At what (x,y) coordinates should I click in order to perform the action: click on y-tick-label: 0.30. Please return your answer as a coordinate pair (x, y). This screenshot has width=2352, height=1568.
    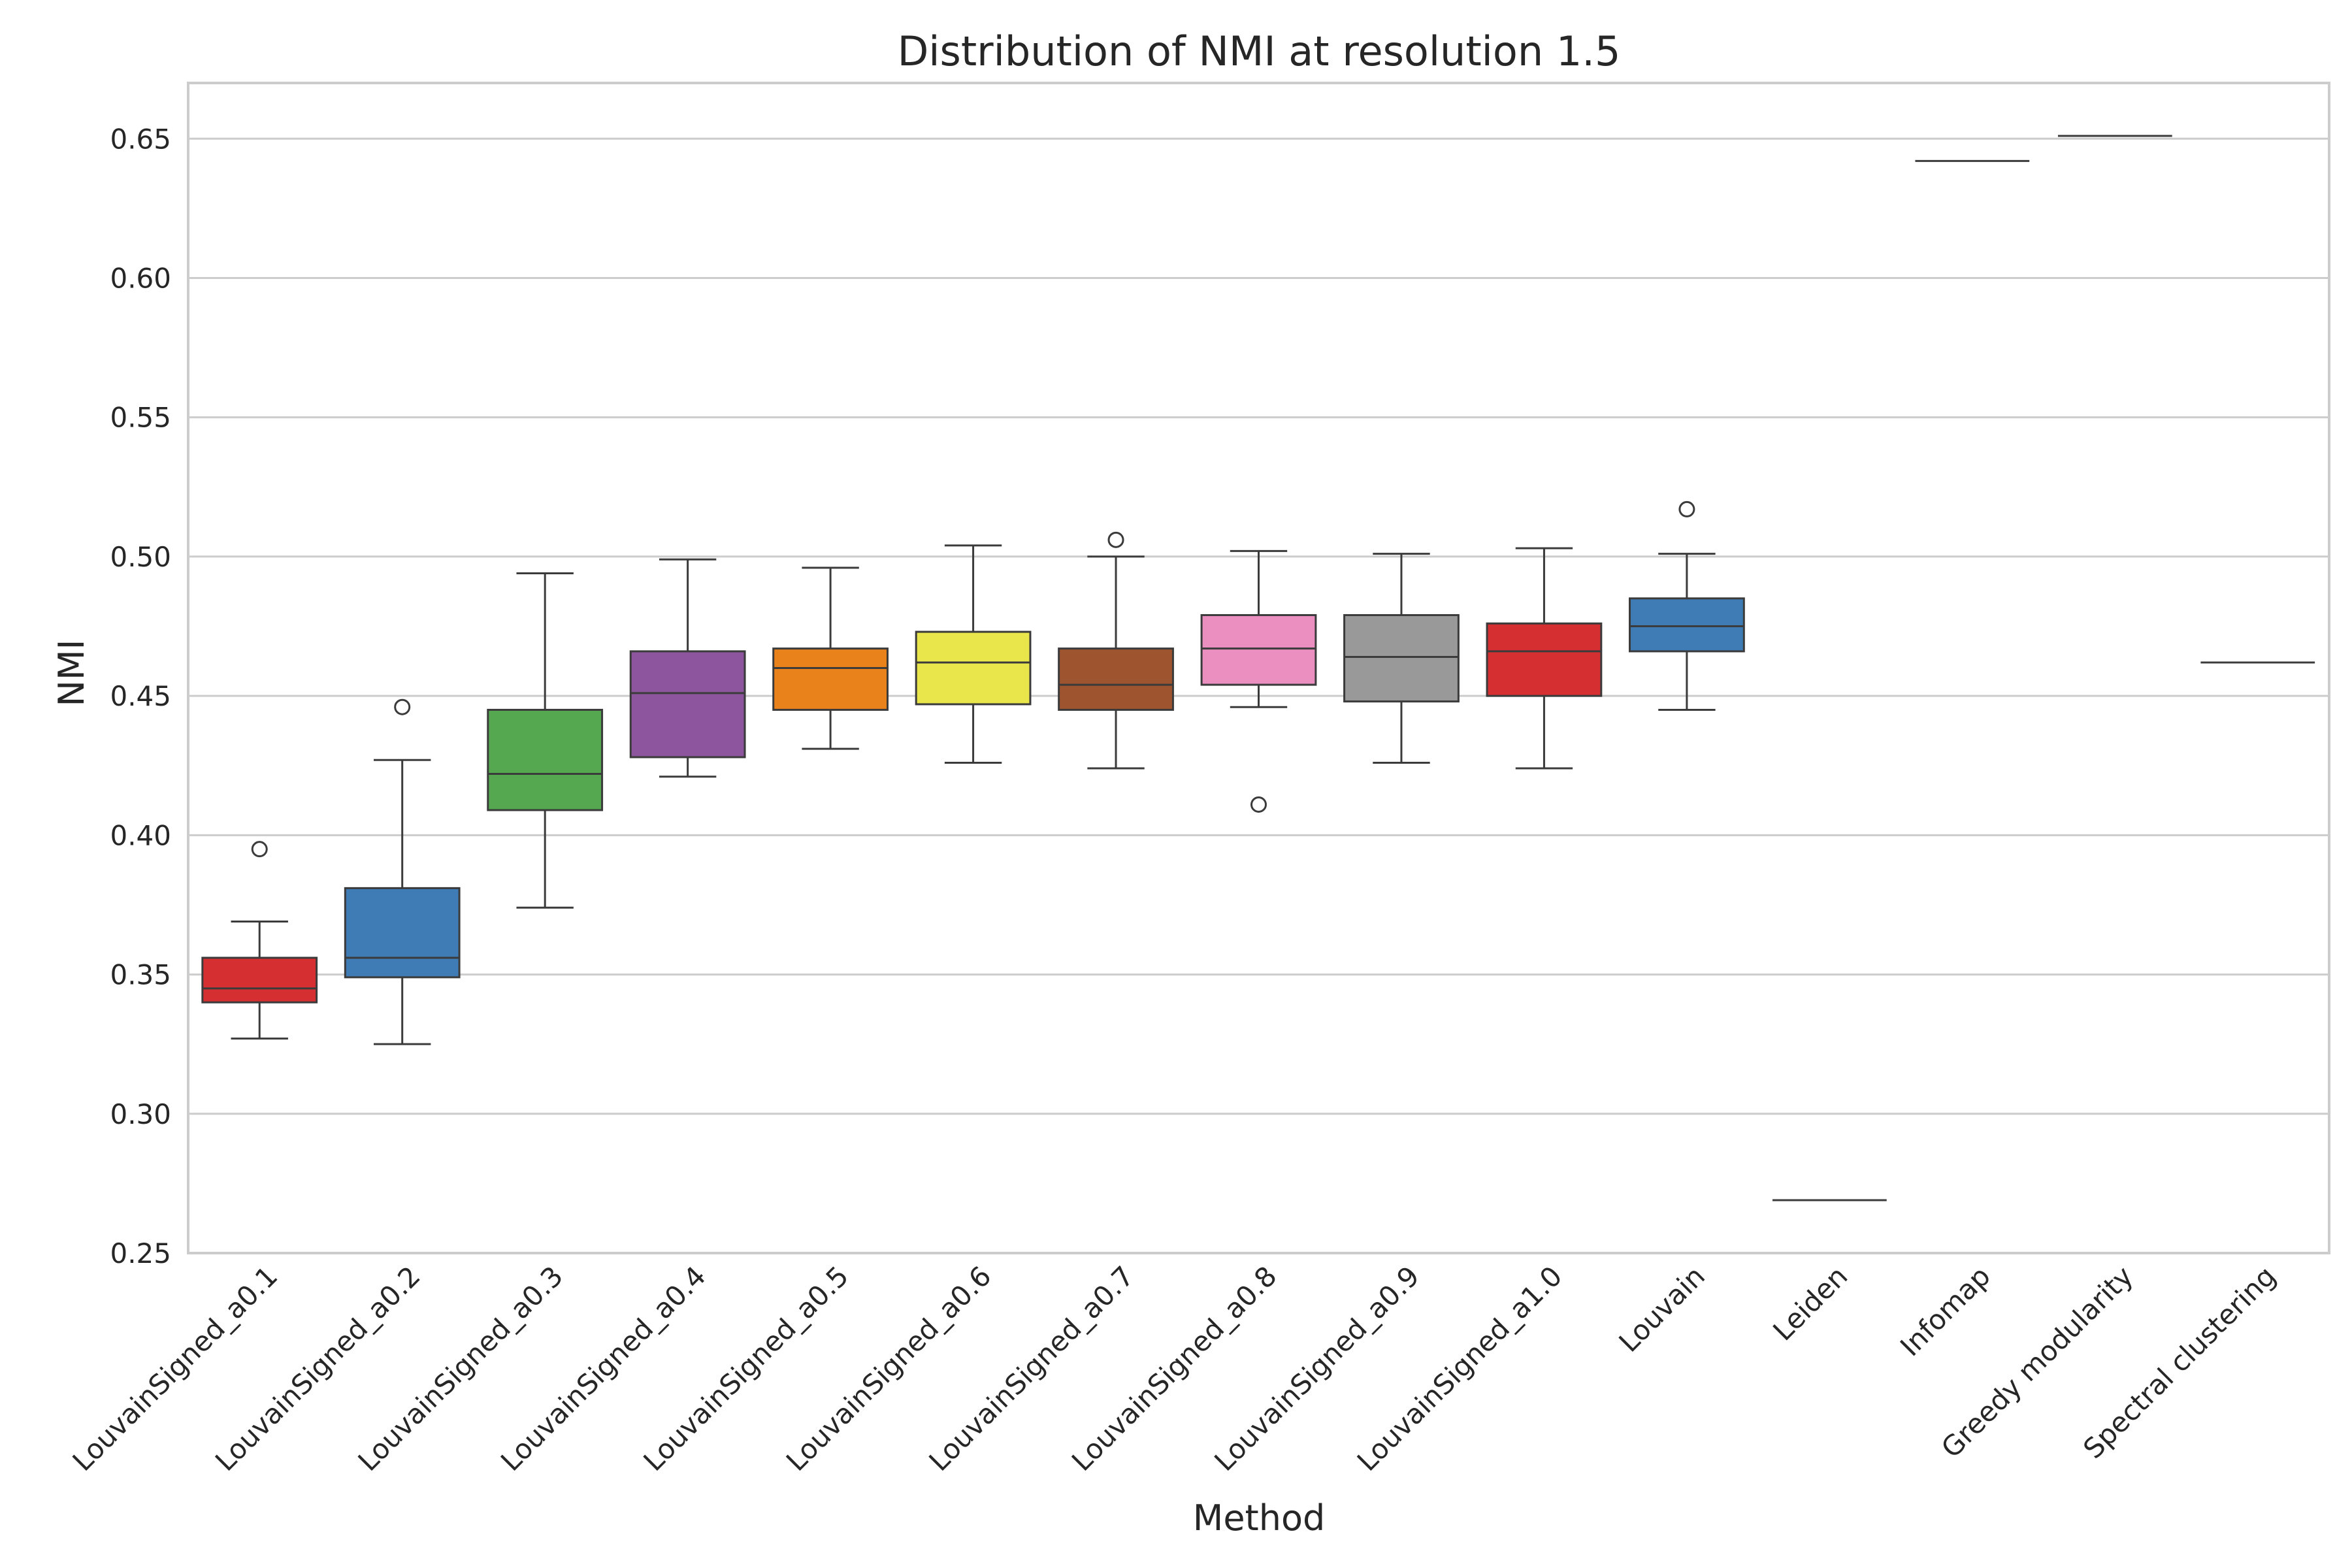
    Looking at the image, I should click on (140, 1114).